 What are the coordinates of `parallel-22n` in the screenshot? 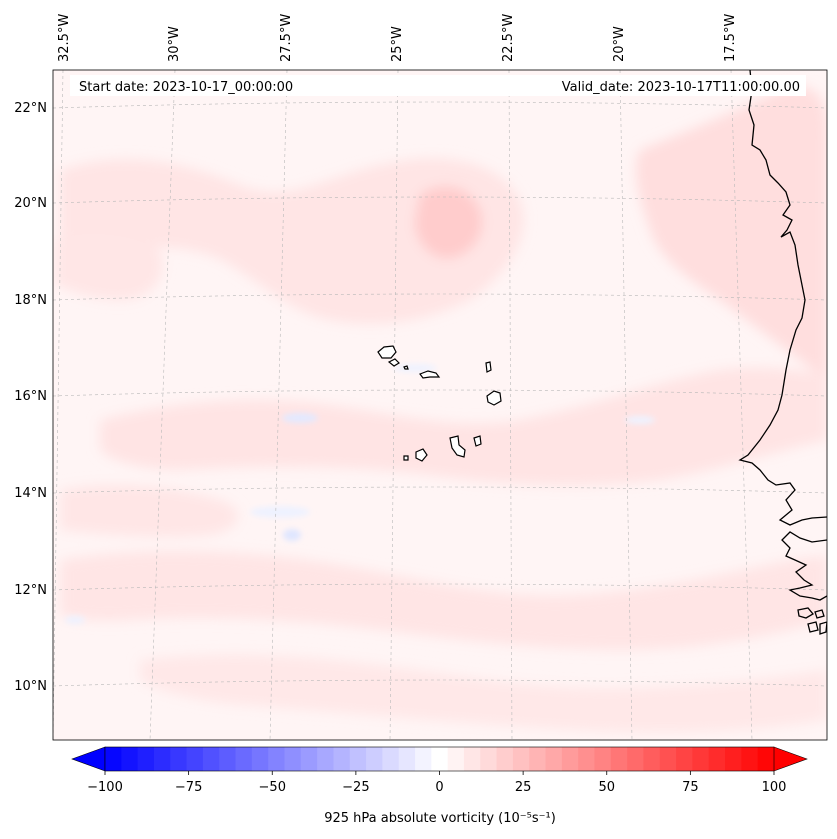 It's located at (440, 105).